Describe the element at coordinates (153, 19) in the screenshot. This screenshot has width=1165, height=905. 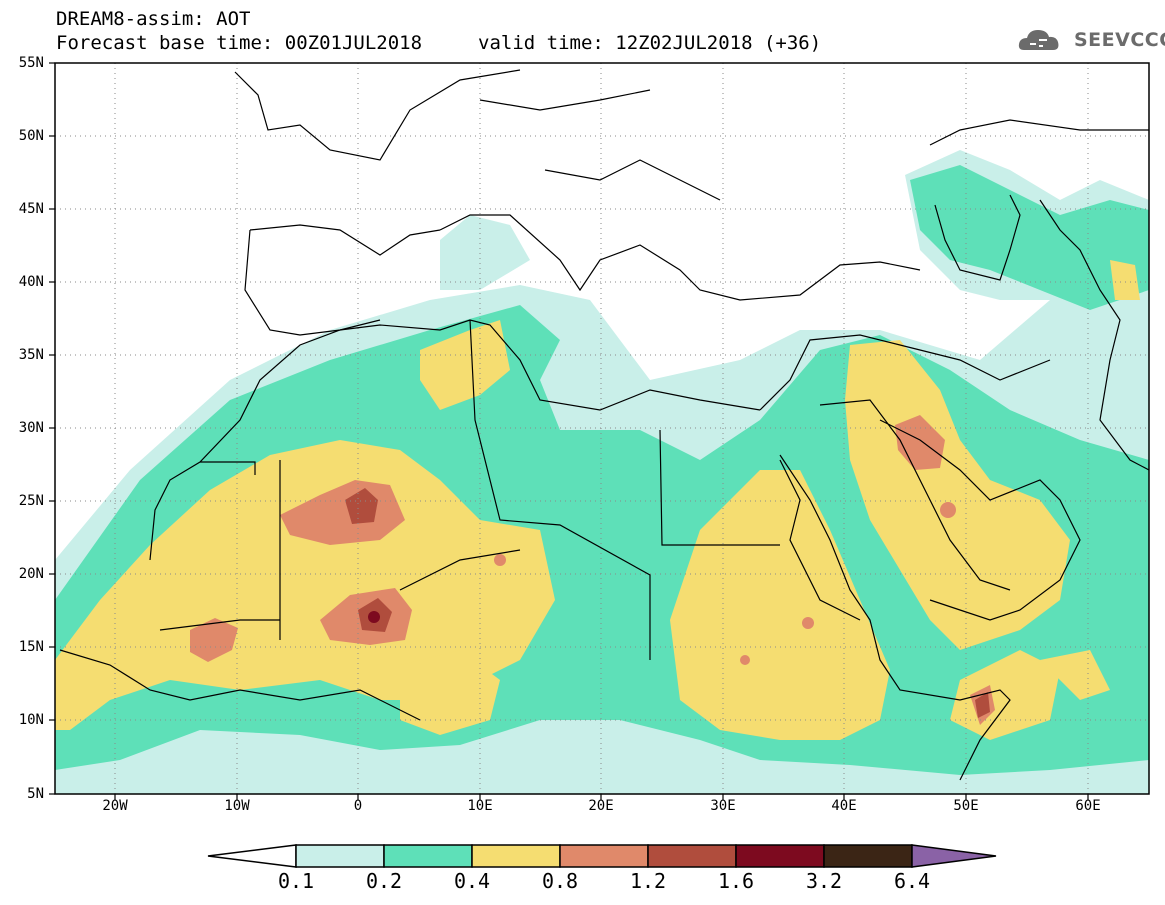
I see `map-title: DREAM8-assim: AOT` at that location.